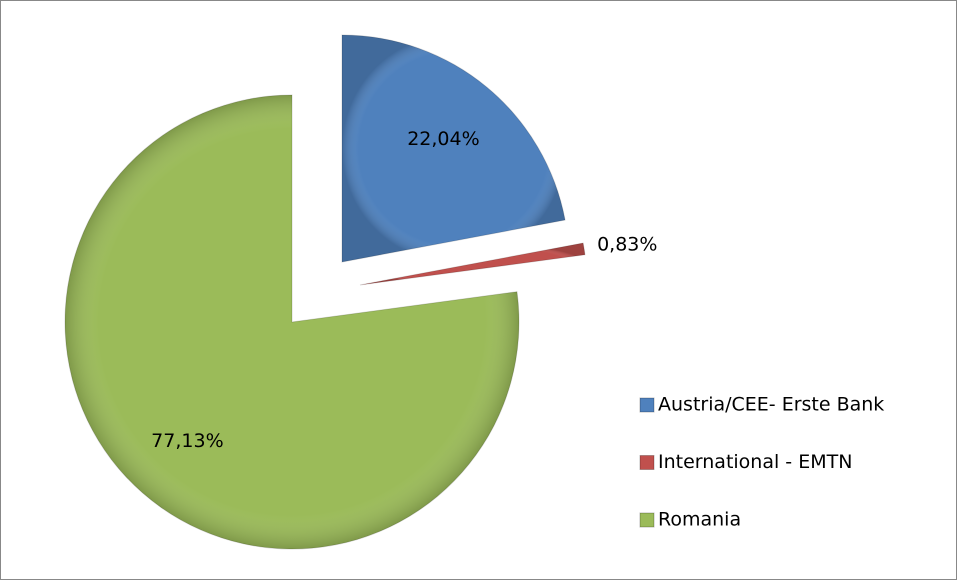 This screenshot has height=580, width=957. I want to click on legend-label: Romania, so click(699, 520).